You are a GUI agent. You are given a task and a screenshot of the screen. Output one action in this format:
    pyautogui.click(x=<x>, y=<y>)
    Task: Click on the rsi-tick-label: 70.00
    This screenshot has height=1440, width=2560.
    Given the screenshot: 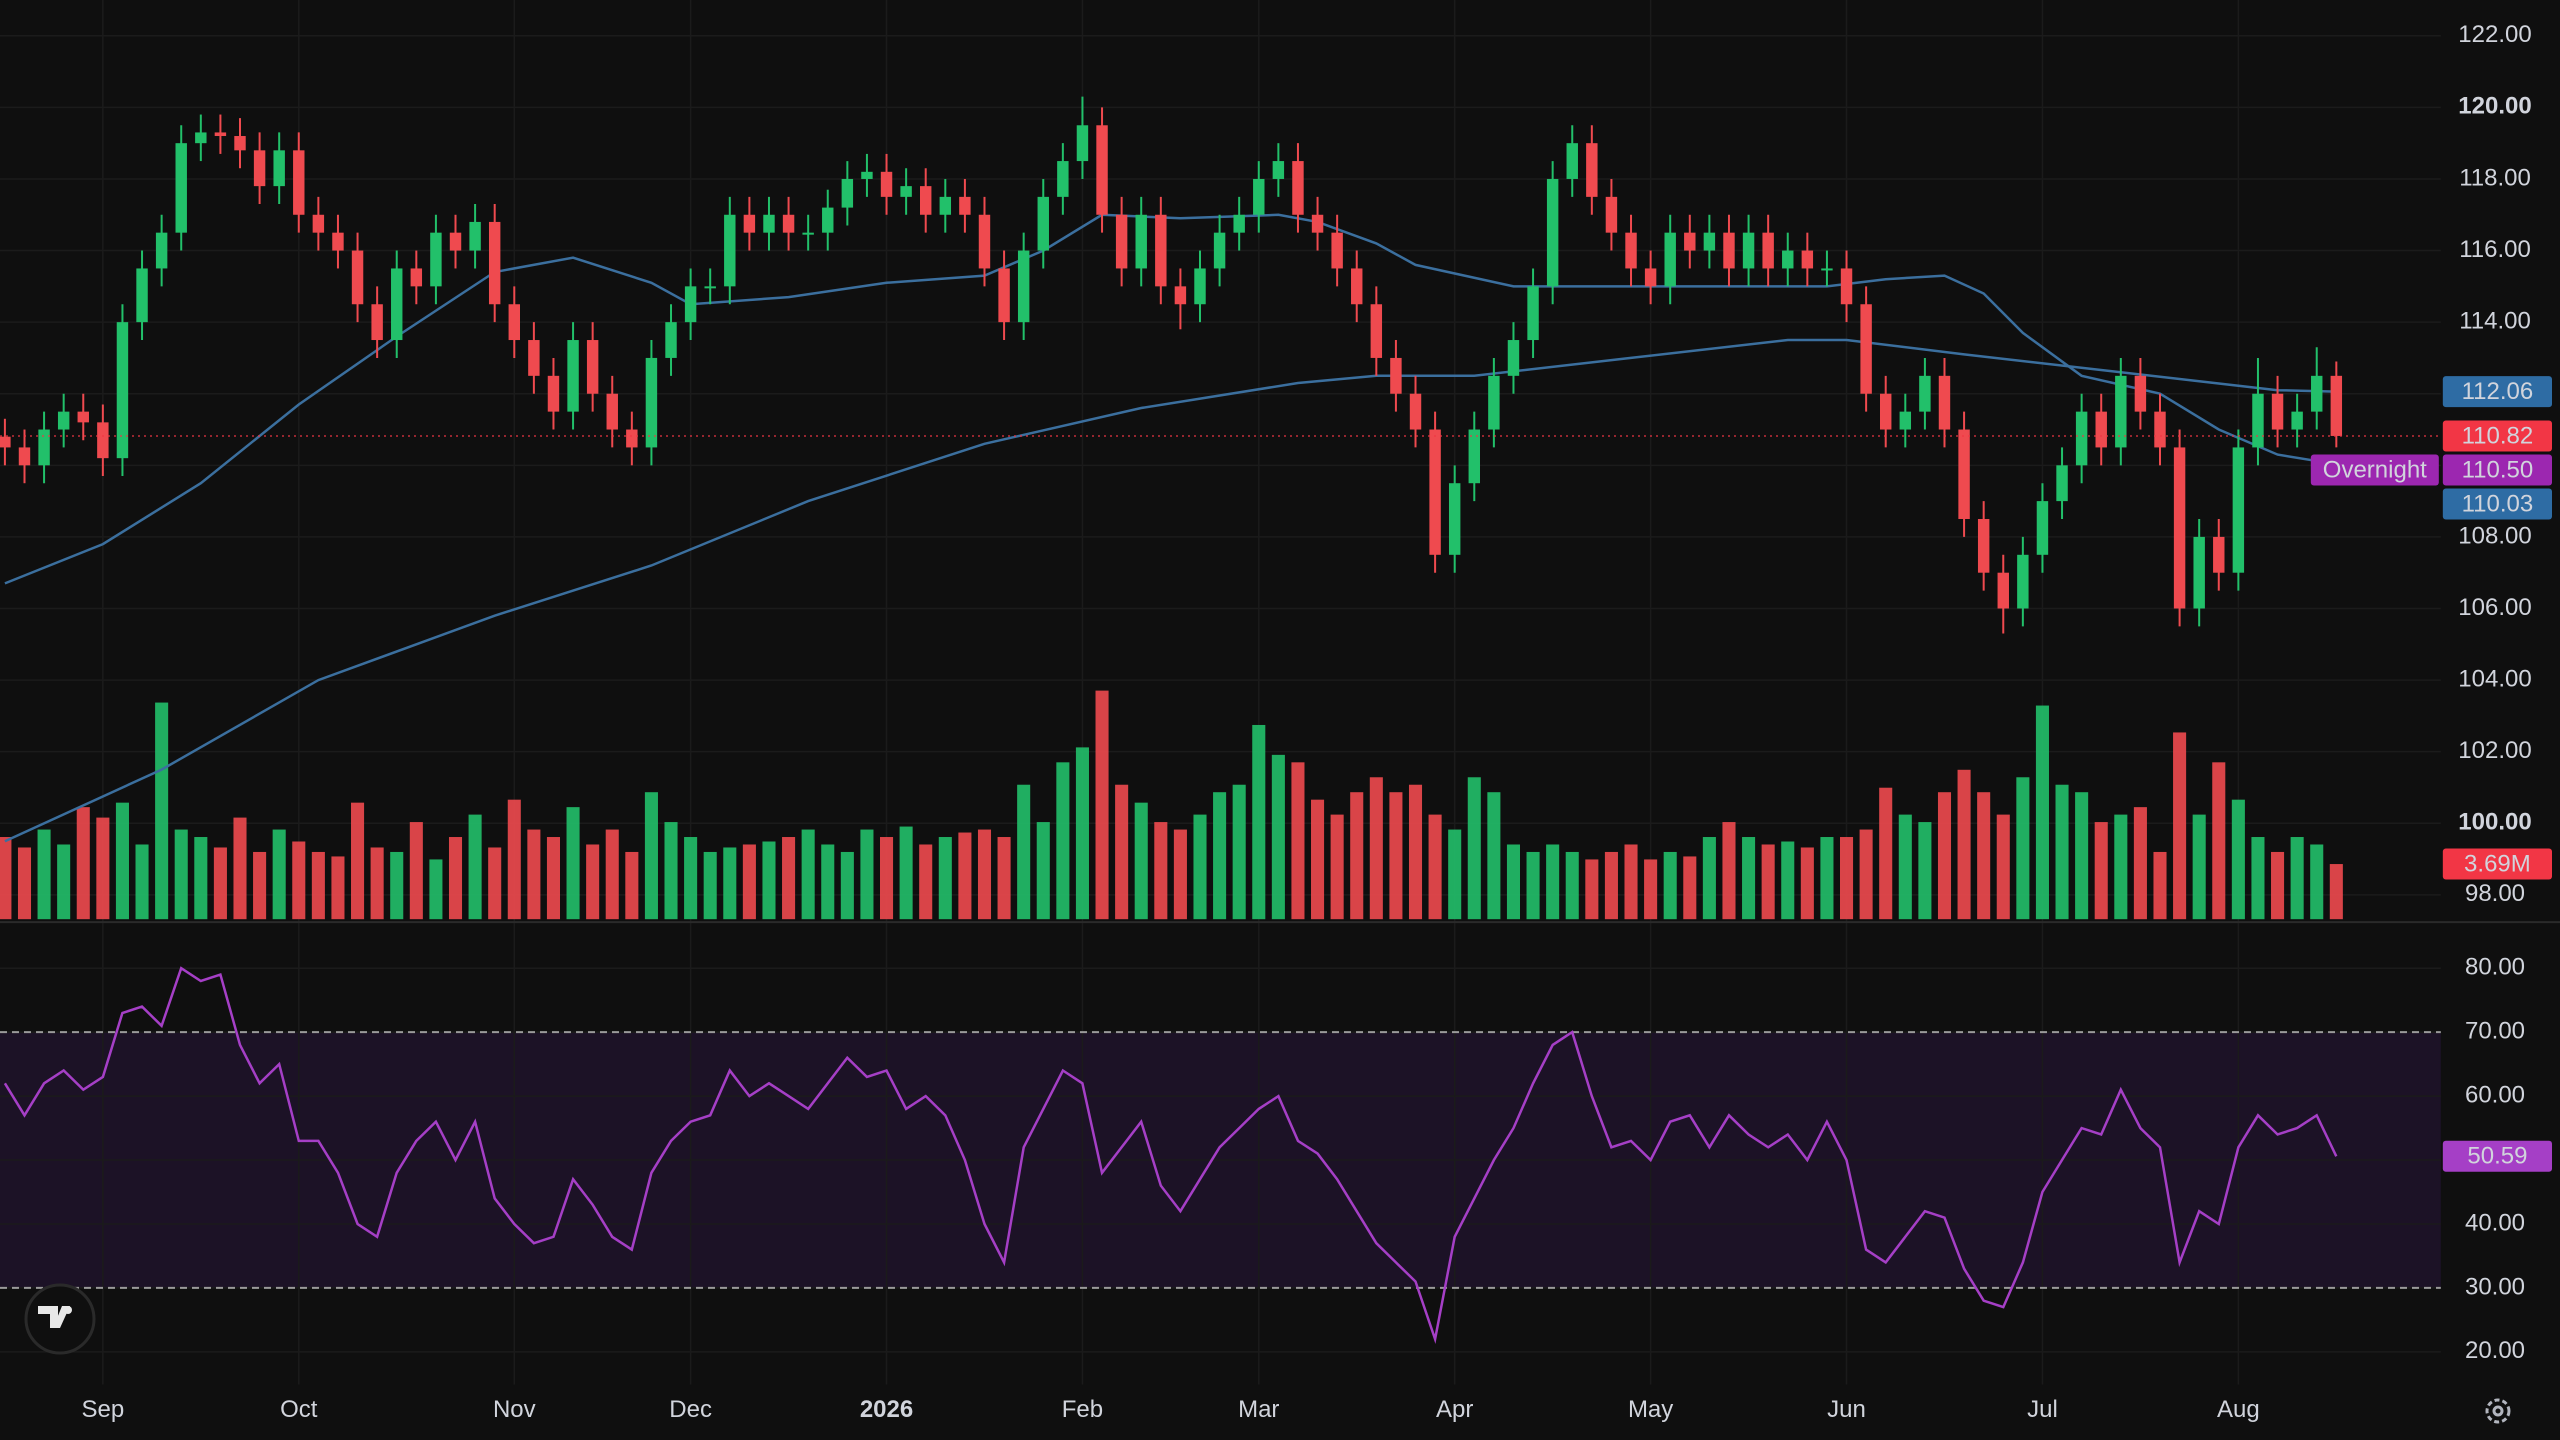 What is the action you would take?
    pyautogui.click(x=2495, y=1030)
    